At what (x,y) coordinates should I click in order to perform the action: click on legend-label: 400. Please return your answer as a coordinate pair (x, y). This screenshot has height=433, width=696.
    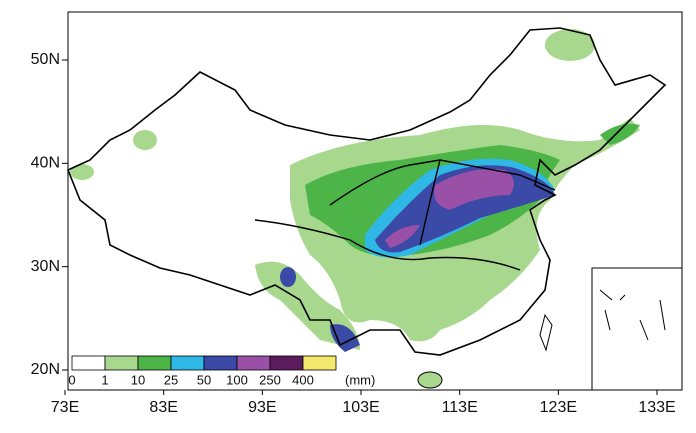
    Looking at the image, I should click on (303, 379).